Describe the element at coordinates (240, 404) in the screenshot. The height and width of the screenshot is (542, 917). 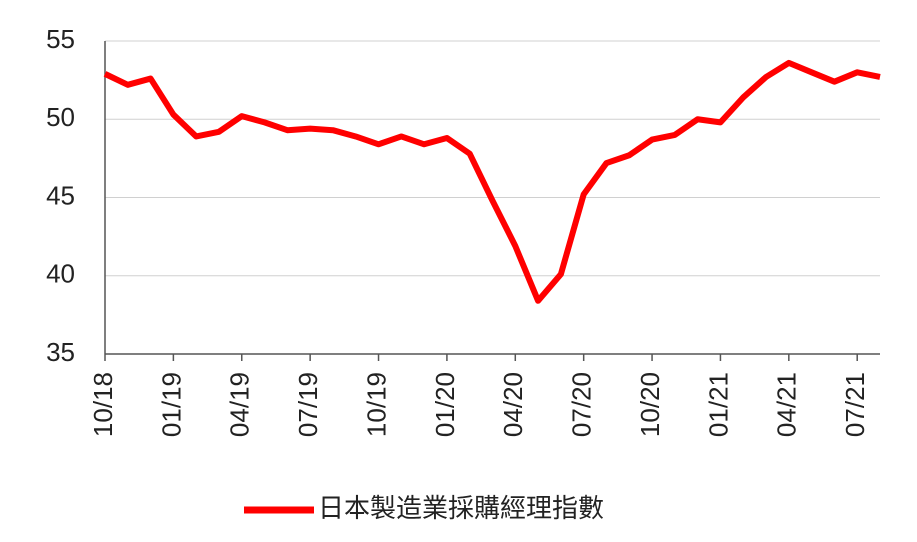
I see `x-tick-label: 04/19` at that location.